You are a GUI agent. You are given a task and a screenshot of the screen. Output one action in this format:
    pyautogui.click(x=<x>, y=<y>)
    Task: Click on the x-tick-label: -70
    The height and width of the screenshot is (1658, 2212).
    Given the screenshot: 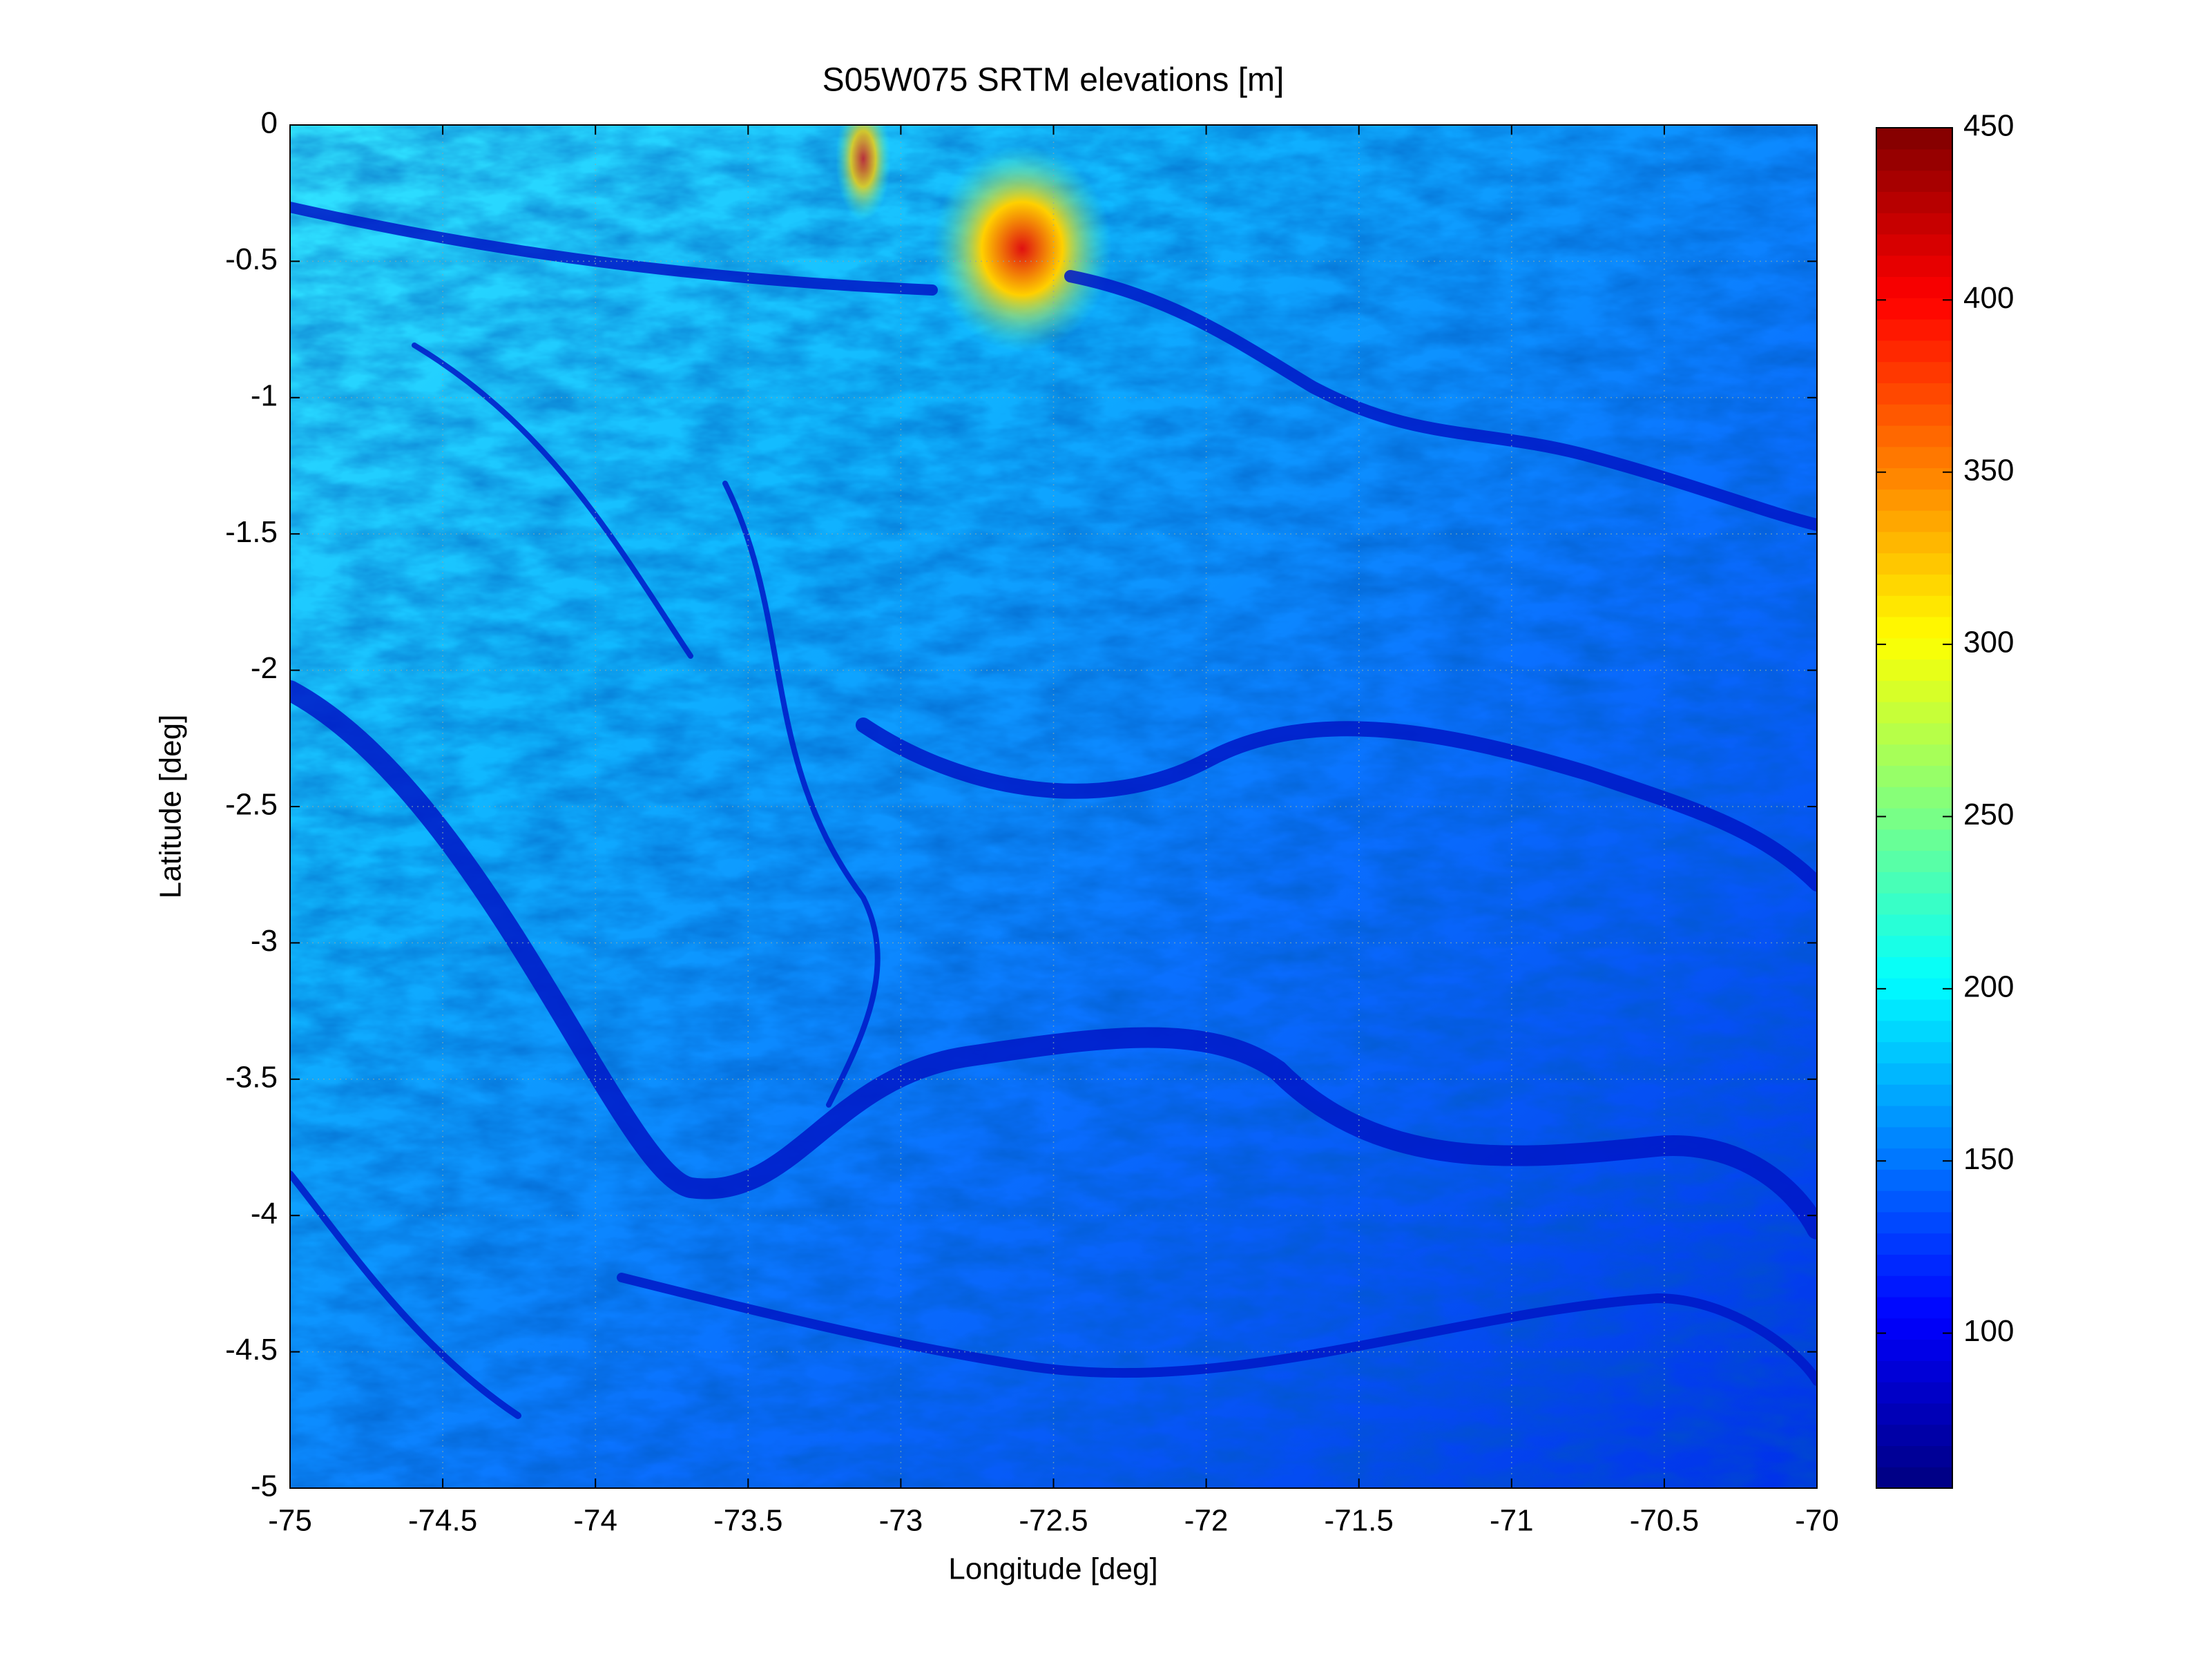 What is the action you would take?
    pyautogui.click(x=1817, y=1521)
    